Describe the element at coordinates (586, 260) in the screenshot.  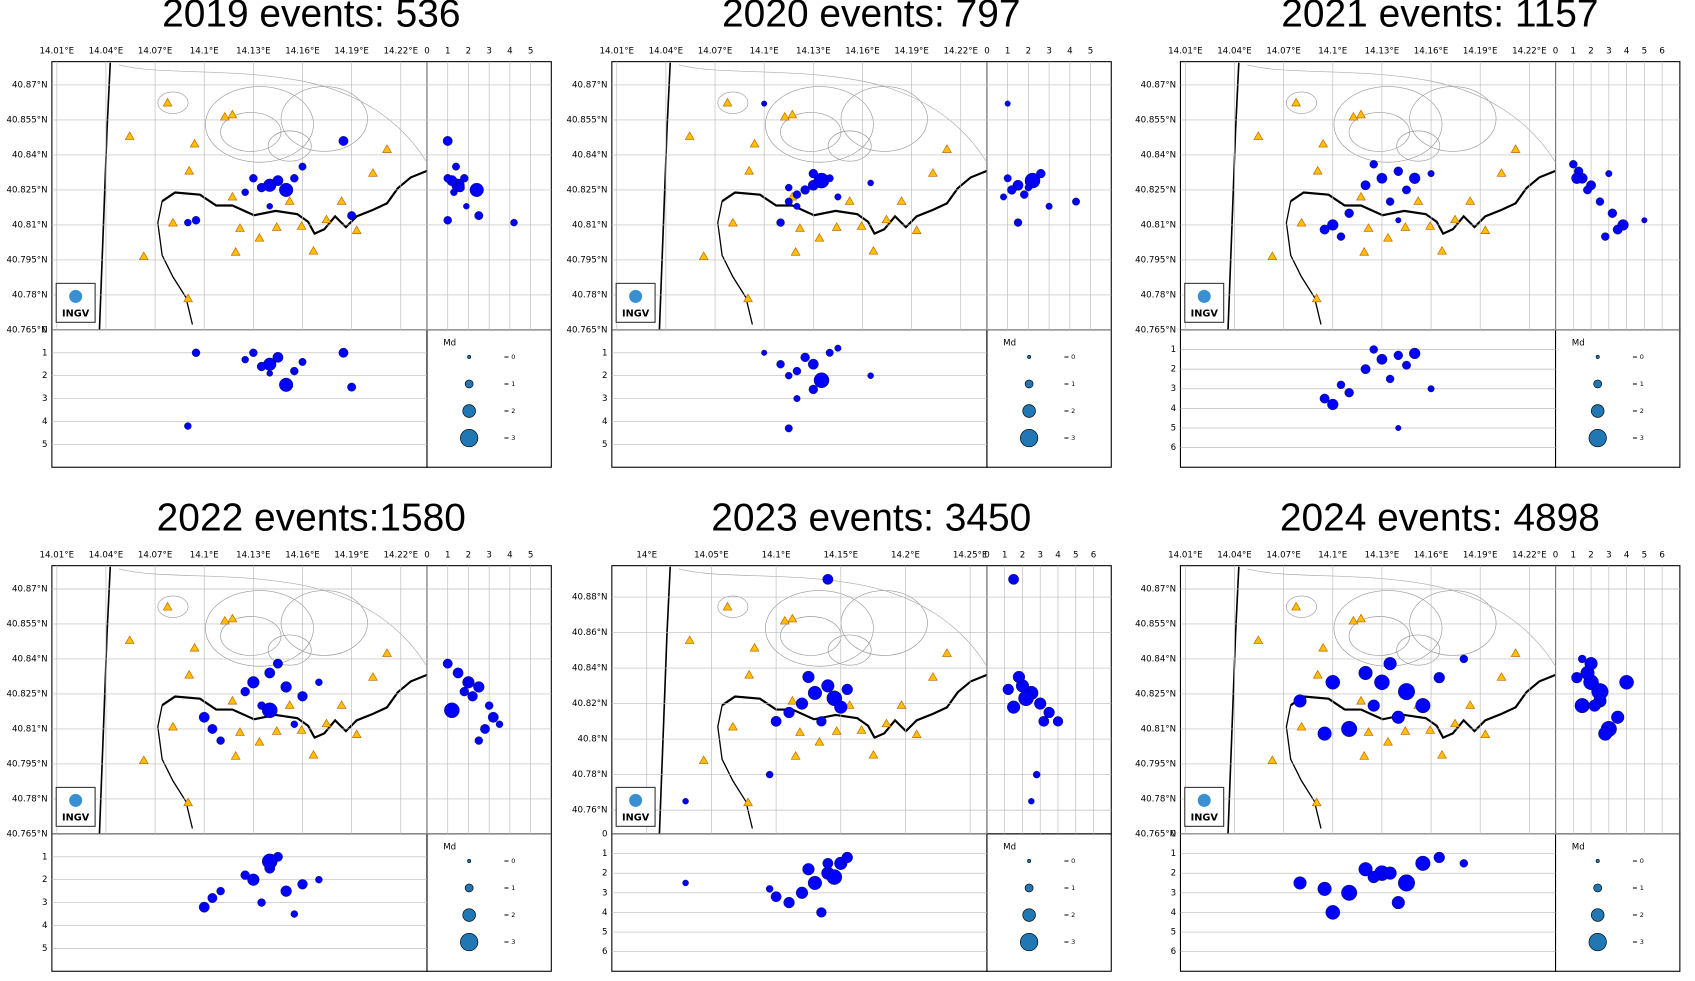
I see `lat-tick-label: 40.795°N` at that location.